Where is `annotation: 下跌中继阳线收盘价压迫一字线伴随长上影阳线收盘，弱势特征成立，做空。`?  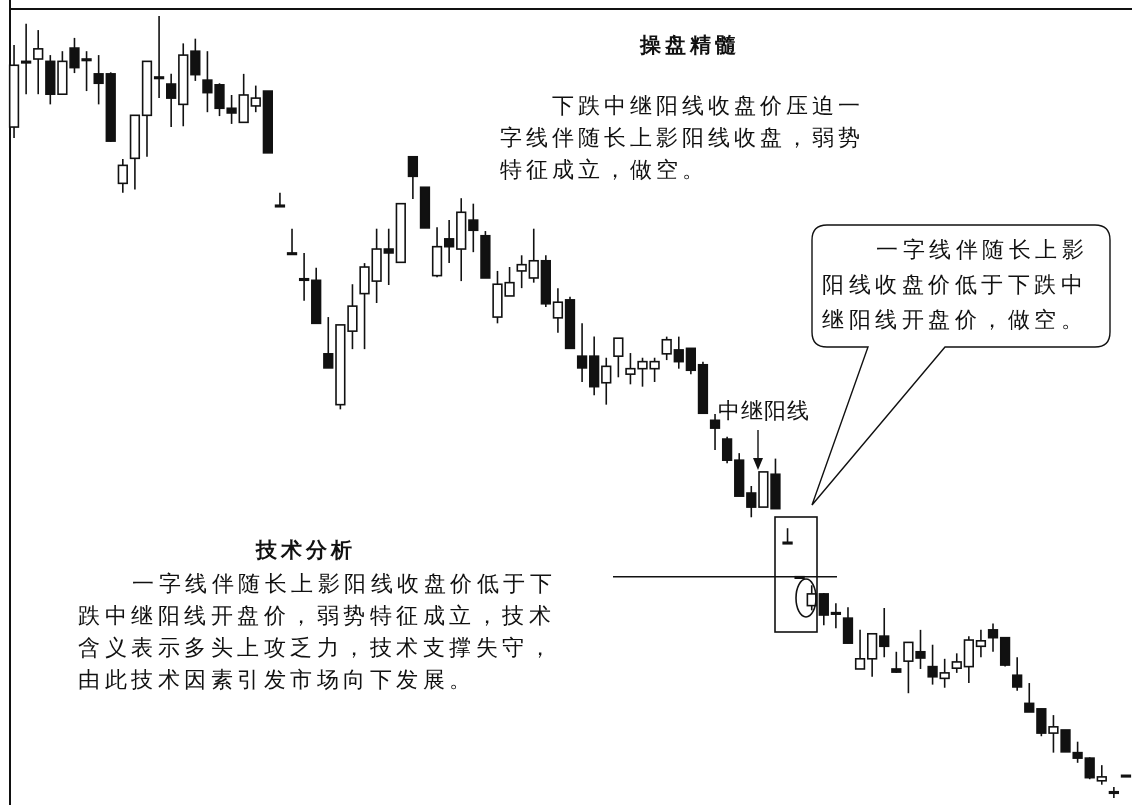 annotation: 下跌中继阳线收盘价压迫一字线伴随长上影阳线收盘，弱势特征成立，做空。 is located at coordinates (682, 138).